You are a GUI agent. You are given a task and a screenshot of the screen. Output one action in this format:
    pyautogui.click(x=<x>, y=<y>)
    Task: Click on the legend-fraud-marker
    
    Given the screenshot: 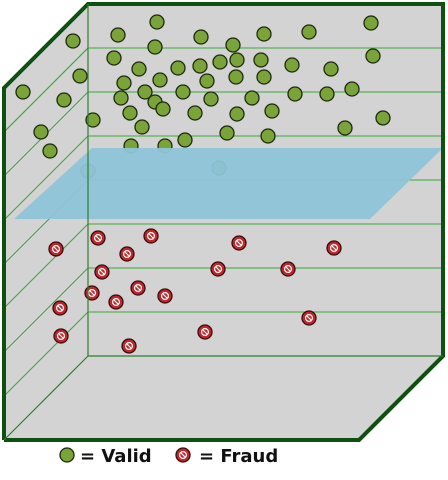 What is the action you would take?
    pyautogui.click(x=183, y=455)
    